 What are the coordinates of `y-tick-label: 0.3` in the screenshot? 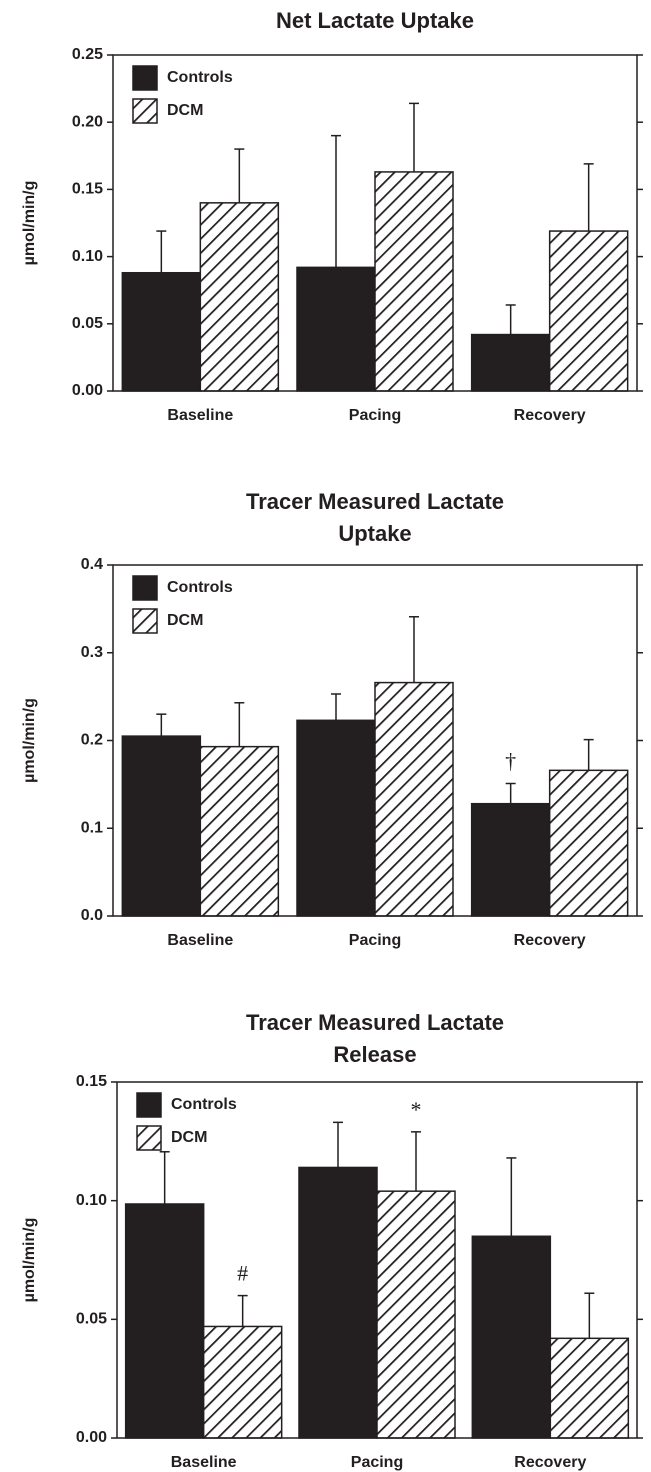 It's located at (92, 652).